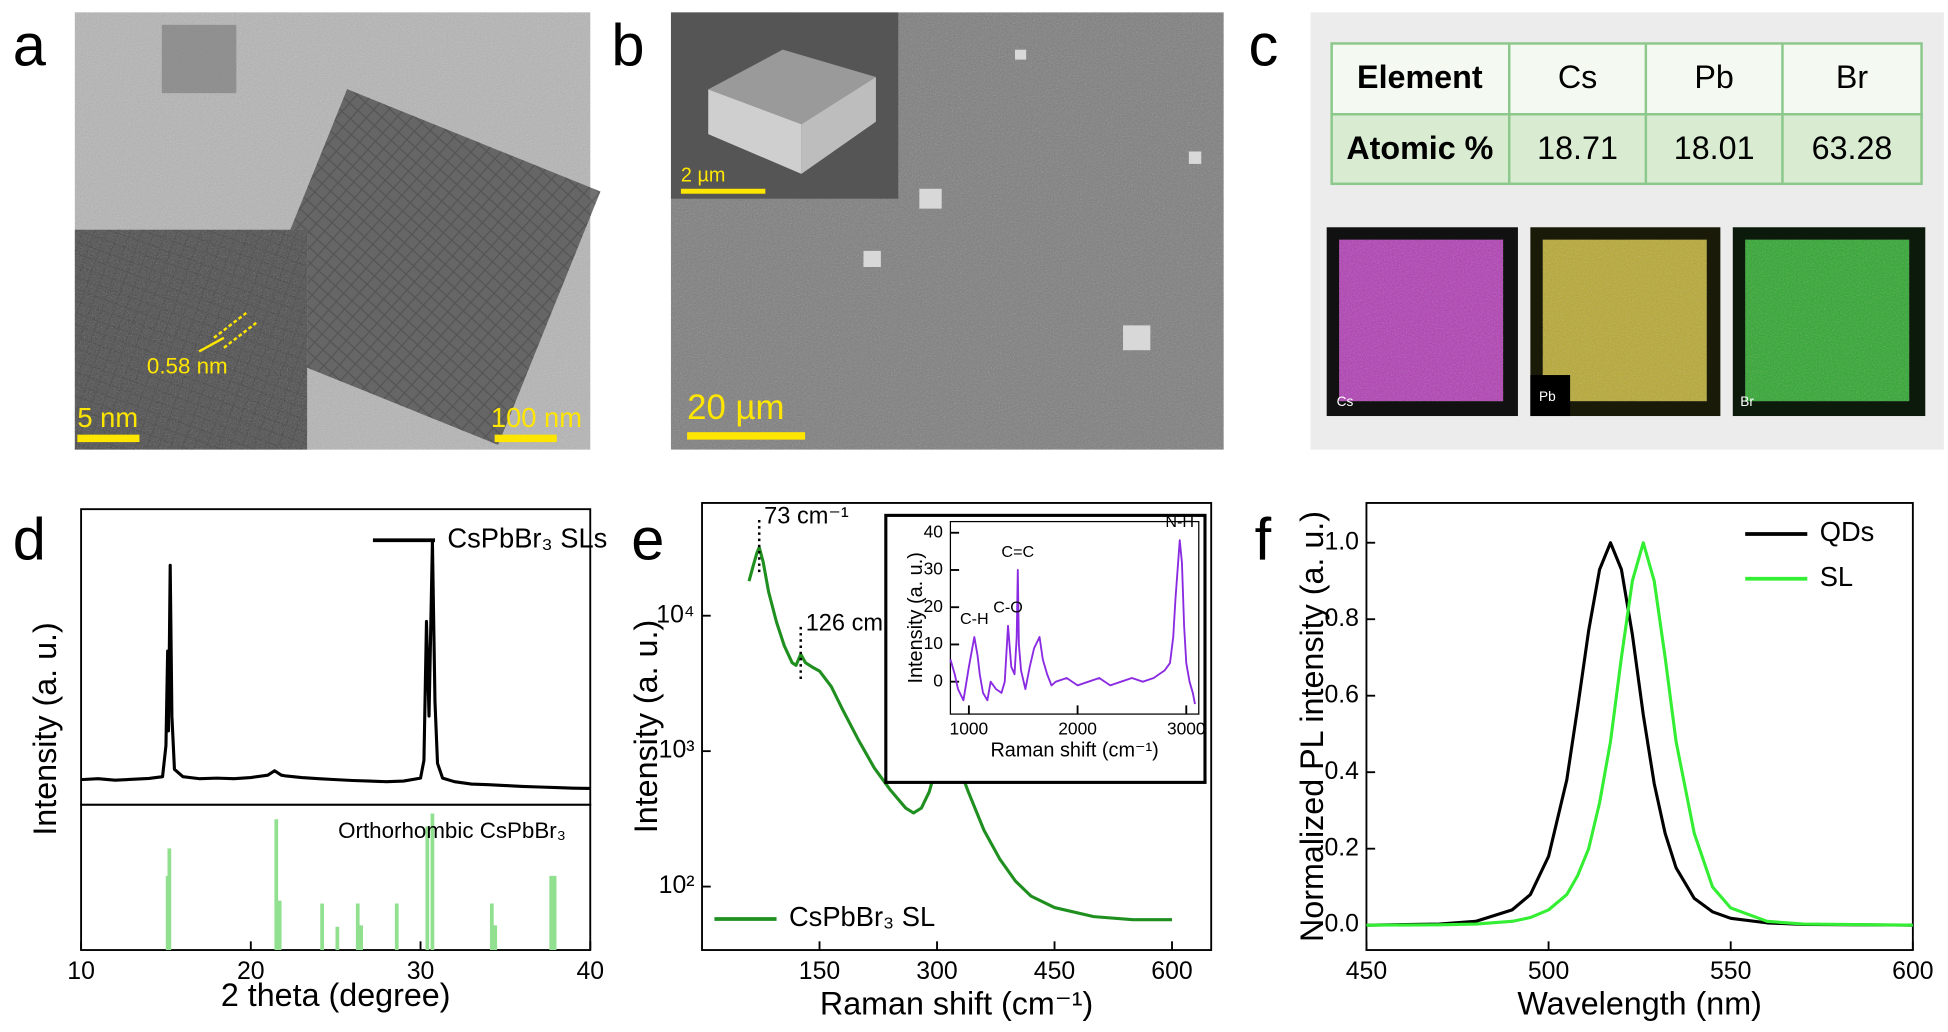 This screenshot has width=1948, height=1032. I want to click on scale-bar-label: 100 nm, so click(536, 417).